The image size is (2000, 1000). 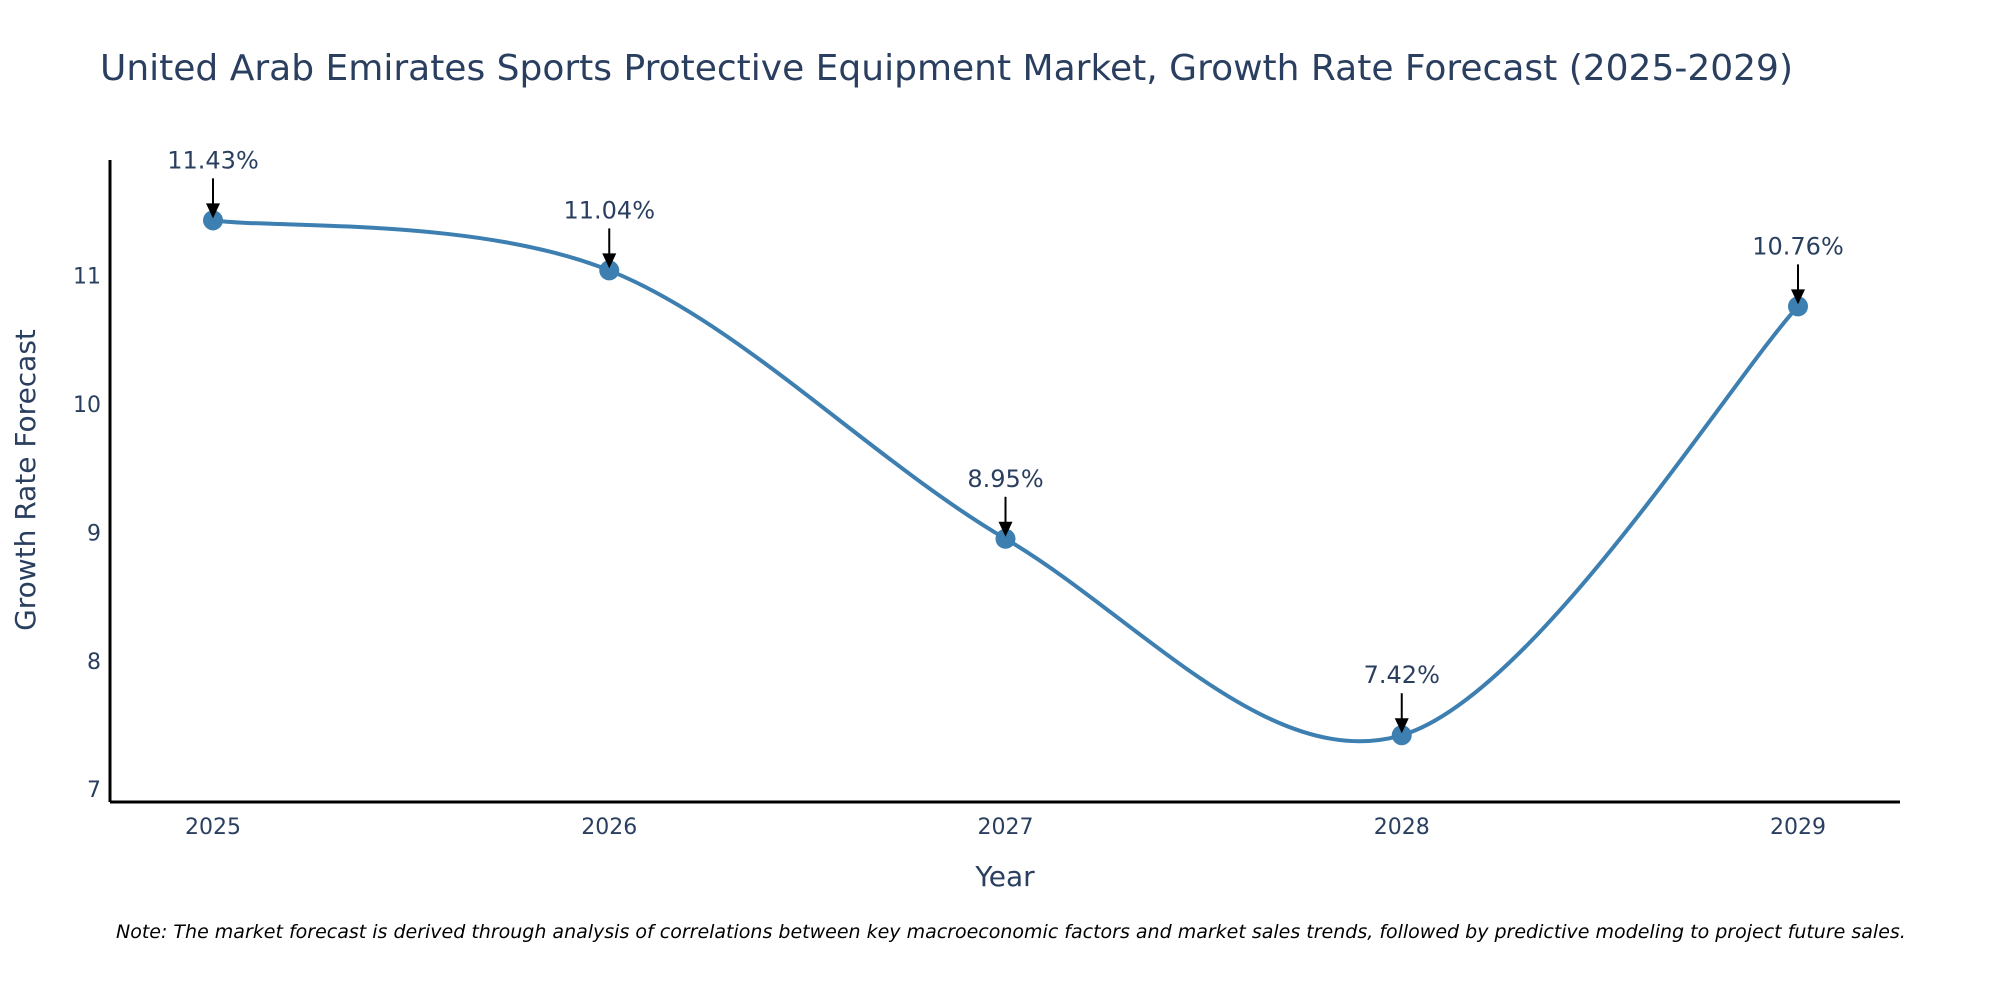 What do you see at coordinates (1004, 876) in the screenshot?
I see `x-axis-title: Year` at bounding box center [1004, 876].